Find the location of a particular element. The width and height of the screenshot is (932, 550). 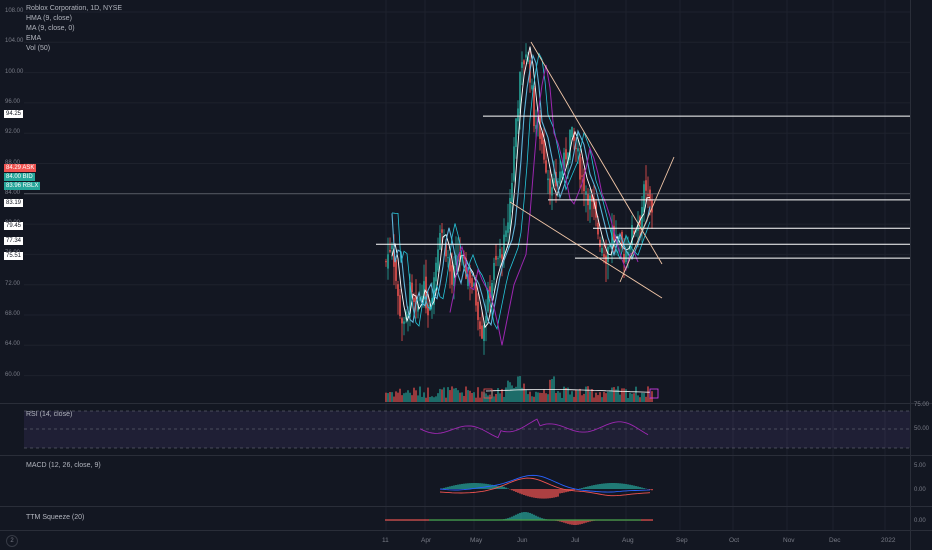

right-axis is located at coordinates (921, 275).